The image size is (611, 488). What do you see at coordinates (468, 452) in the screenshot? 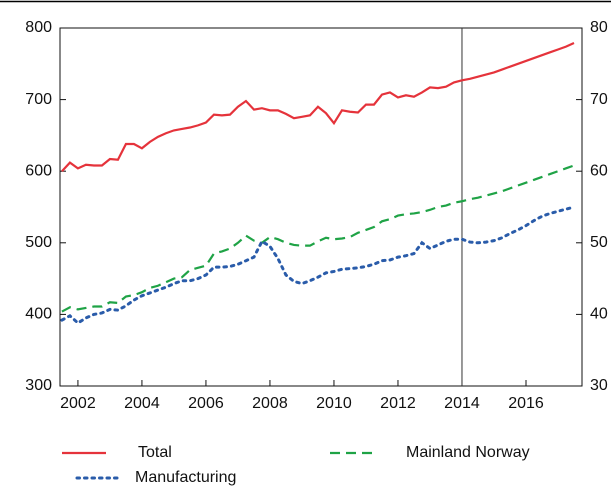
I see `legend-label: Mainland Norway` at bounding box center [468, 452].